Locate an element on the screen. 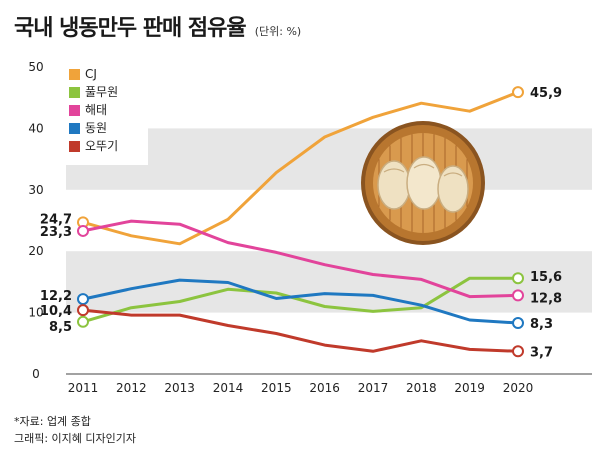 The image size is (600, 457). end-value-label: 45,9 is located at coordinates (546, 93).